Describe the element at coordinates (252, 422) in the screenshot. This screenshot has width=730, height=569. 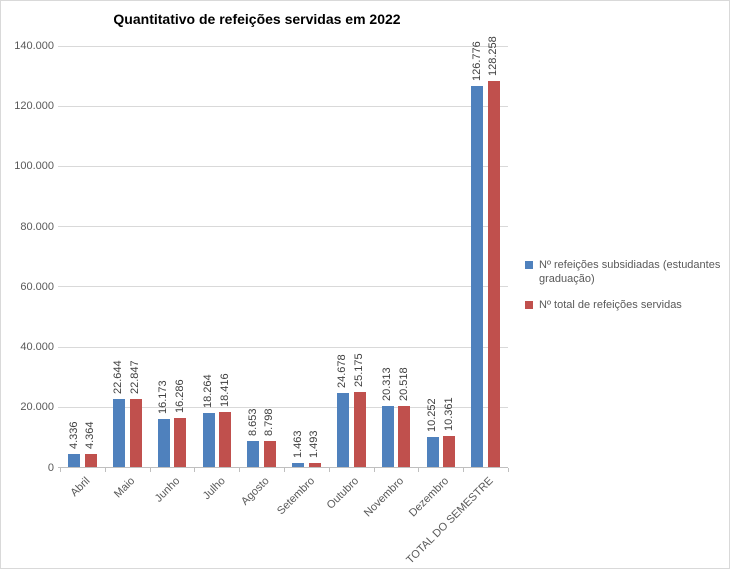
I see `bar-value-label: 8.653` at that location.